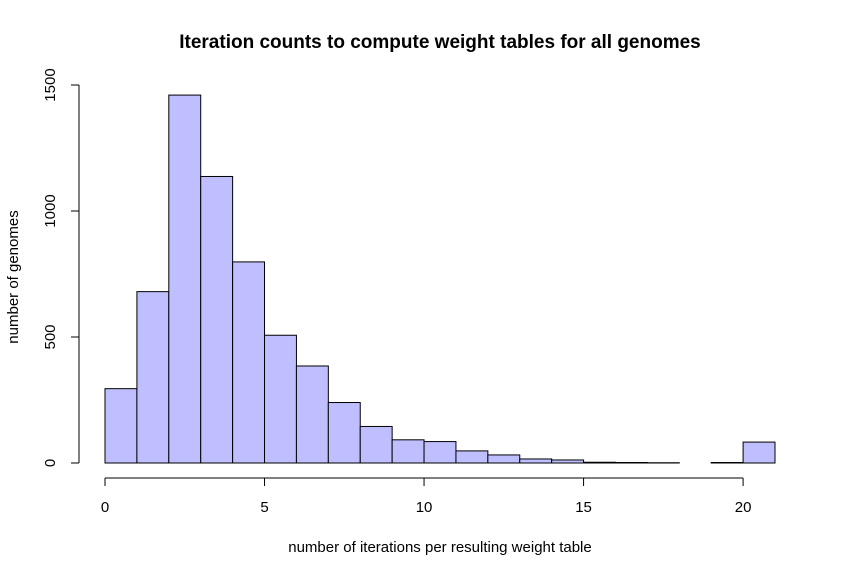 Image resolution: width=842 pixels, height=575 pixels. Describe the element at coordinates (264, 507) in the screenshot. I see `x-tick-label: 5` at that location.